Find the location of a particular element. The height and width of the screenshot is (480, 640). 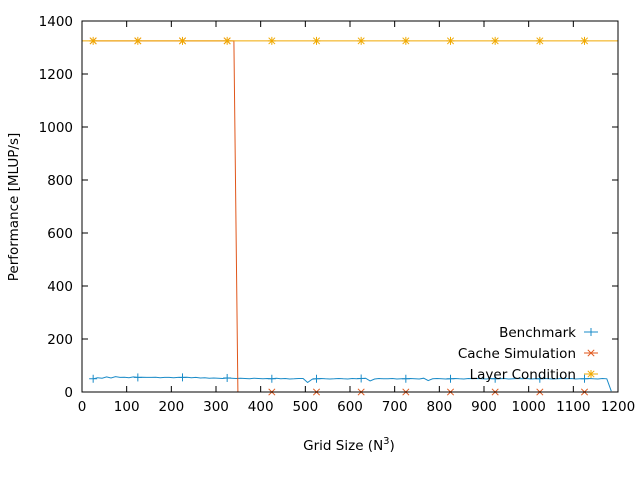

x-tick-label: 700 is located at coordinates (395, 407).